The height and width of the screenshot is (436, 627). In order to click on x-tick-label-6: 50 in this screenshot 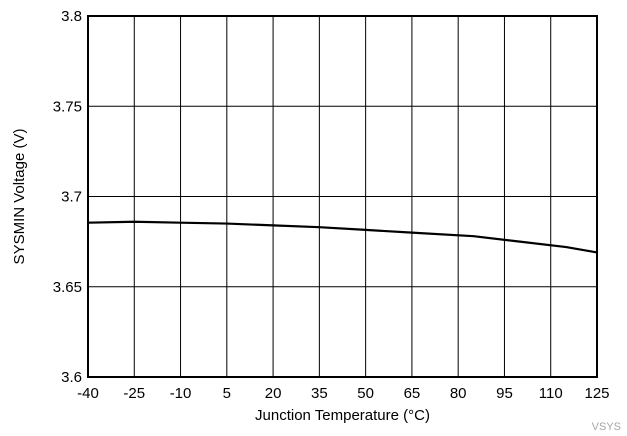, I will do `click(365, 393)`.